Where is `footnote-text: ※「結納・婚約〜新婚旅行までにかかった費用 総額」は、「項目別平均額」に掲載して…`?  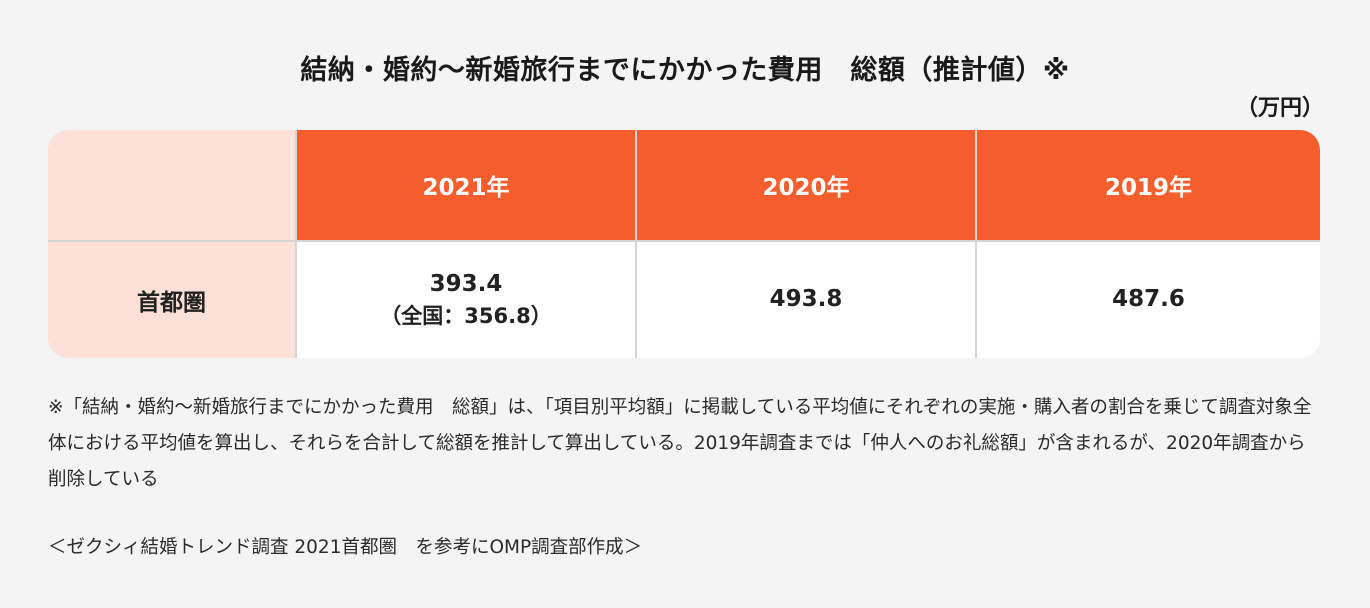
footnote-text: ※「結納・婚約〜新婚旅行までにかかった費用 総額」は、「項目別平均額」に掲載して… is located at coordinates (680, 443).